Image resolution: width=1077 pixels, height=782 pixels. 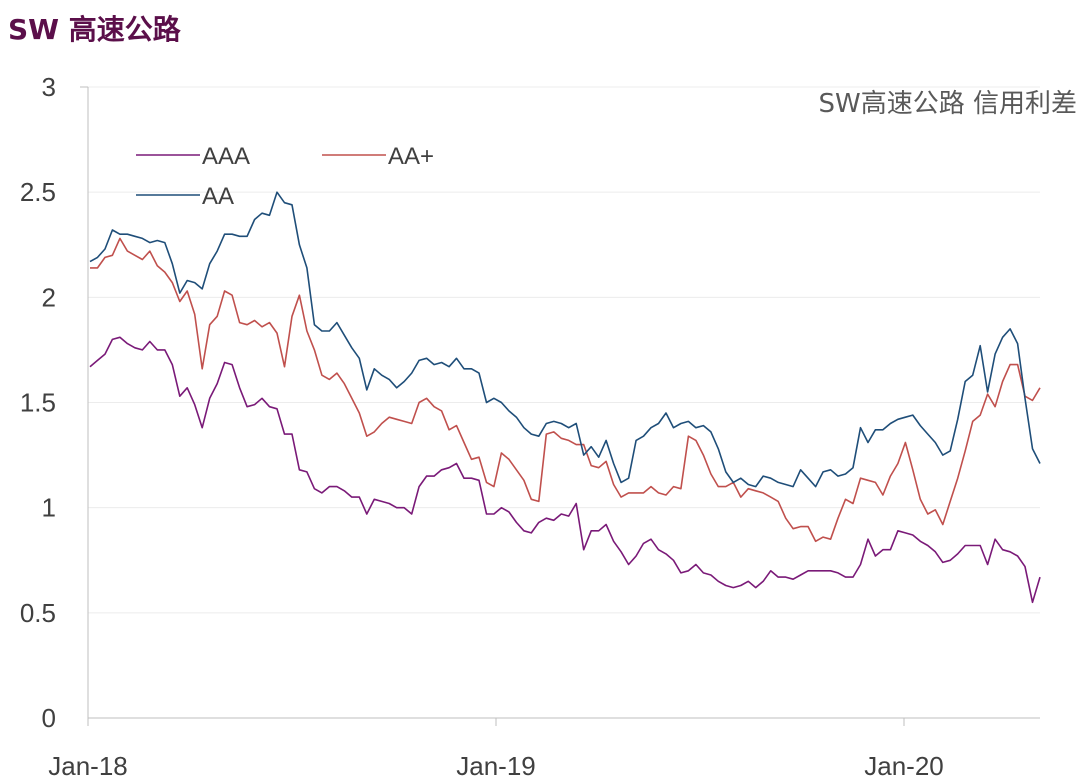 I want to click on y-tick-label: 1, so click(x=49, y=508).